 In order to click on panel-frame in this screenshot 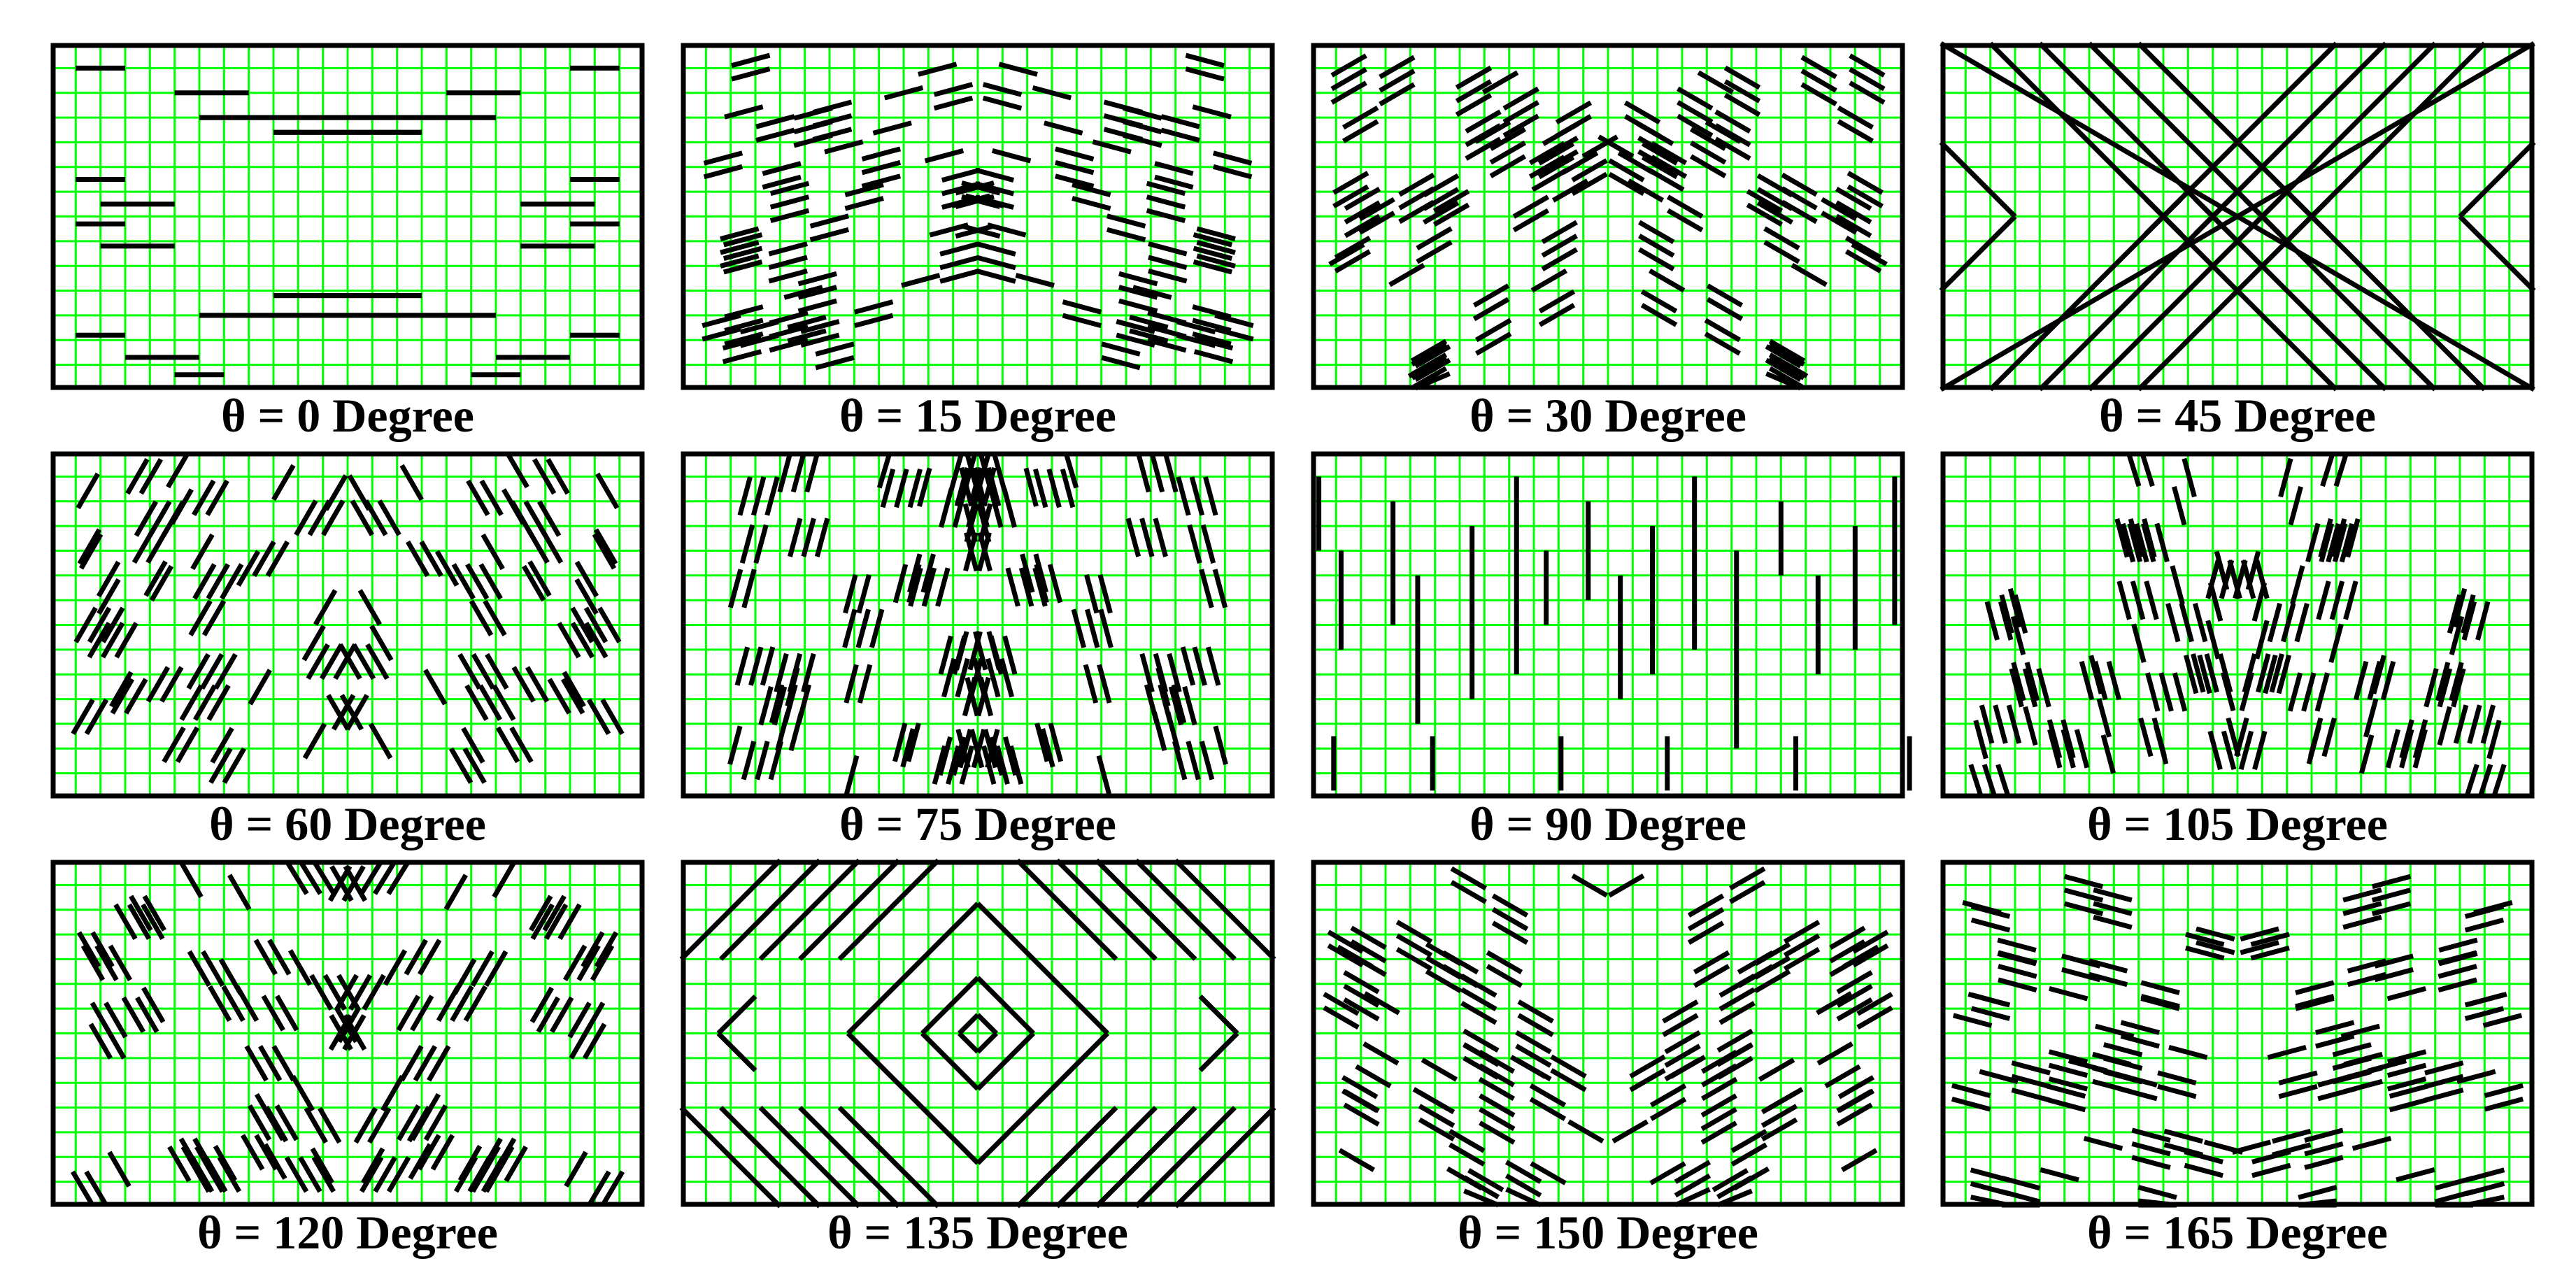, I will do `click(1608, 625)`.